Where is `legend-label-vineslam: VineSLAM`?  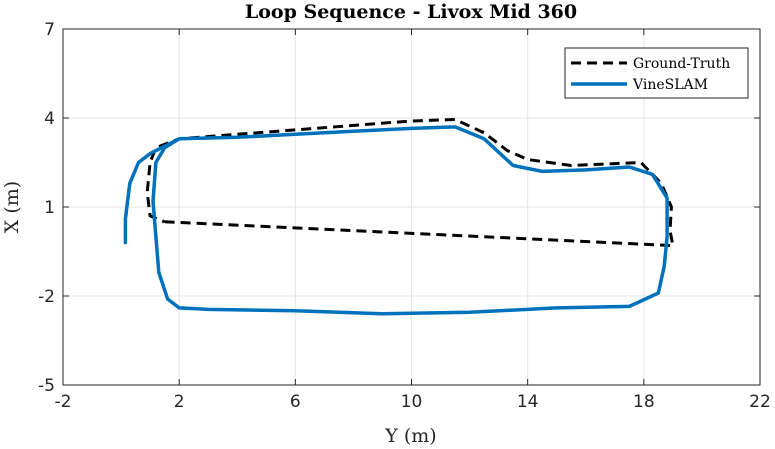 legend-label-vineslam: VineSLAM is located at coordinates (670, 85).